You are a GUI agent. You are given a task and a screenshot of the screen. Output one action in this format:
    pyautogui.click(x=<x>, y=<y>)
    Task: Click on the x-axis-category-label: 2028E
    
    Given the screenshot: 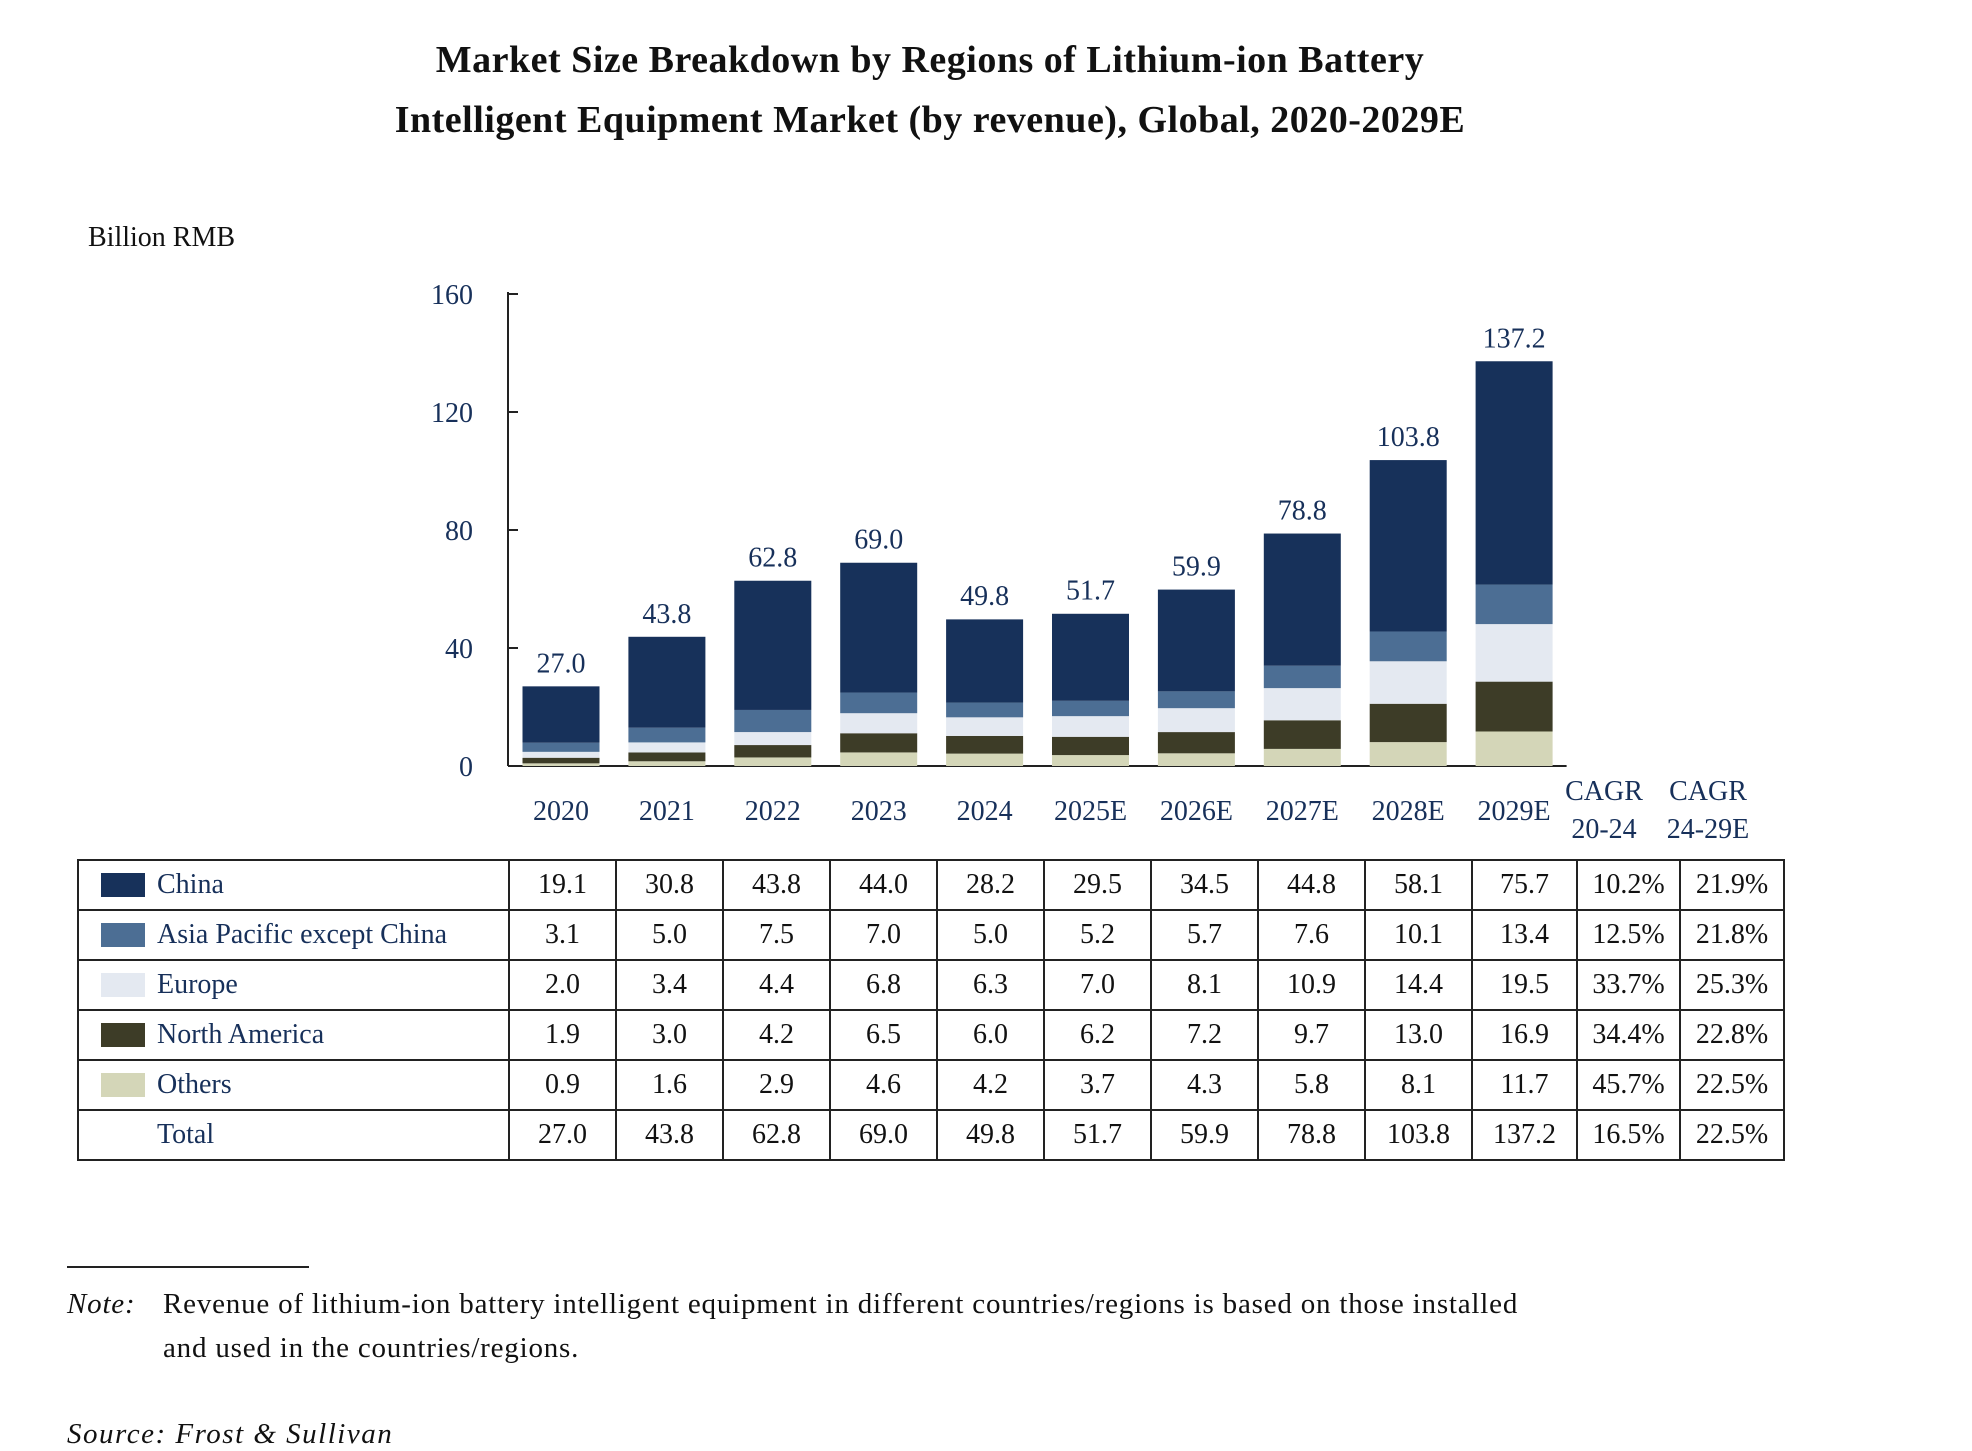 What is the action you would take?
    pyautogui.click(x=1408, y=811)
    